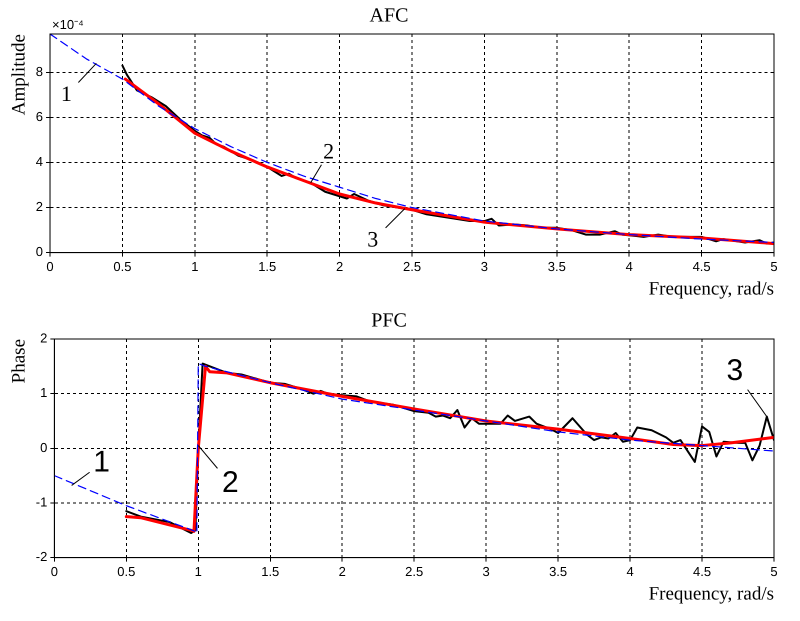  What do you see at coordinates (19, 75) in the screenshot?
I see `y-axis-title: Amplitude` at bounding box center [19, 75].